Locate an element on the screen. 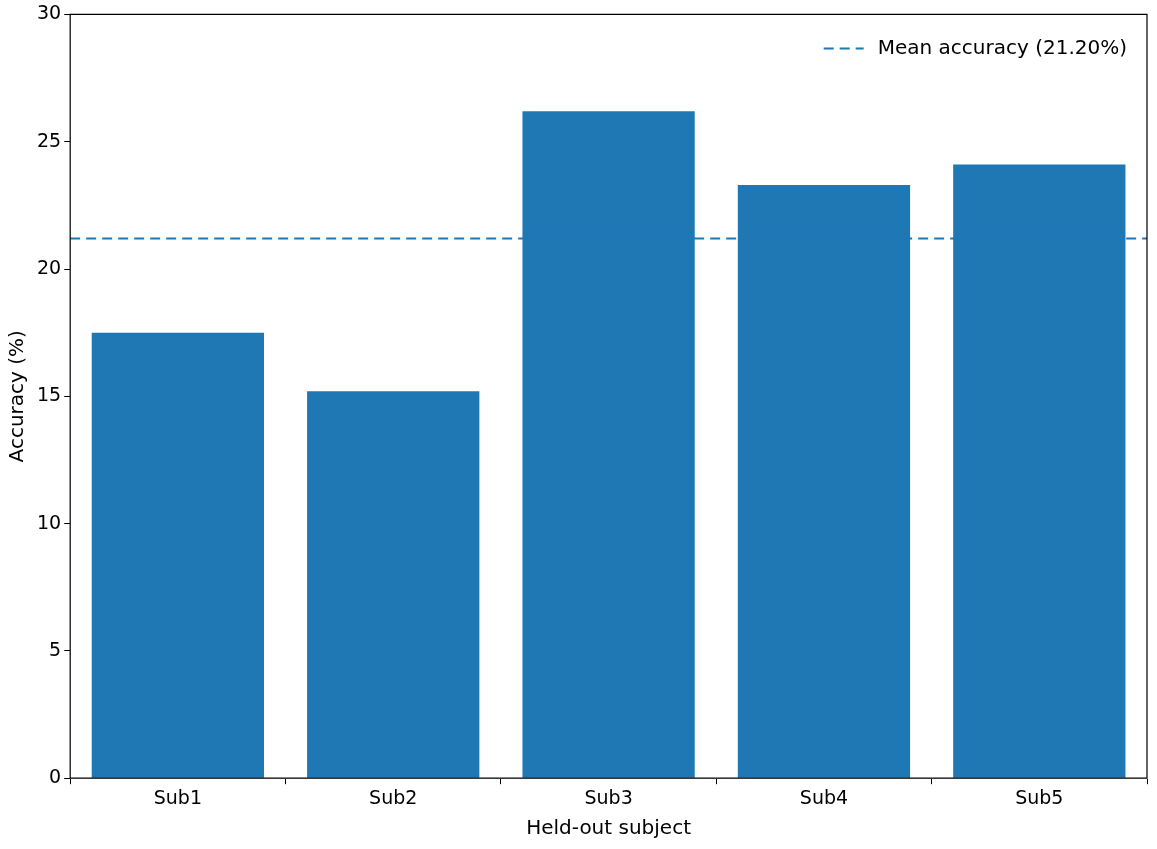  y-tick-label: 15 is located at coordinates (49, 394).